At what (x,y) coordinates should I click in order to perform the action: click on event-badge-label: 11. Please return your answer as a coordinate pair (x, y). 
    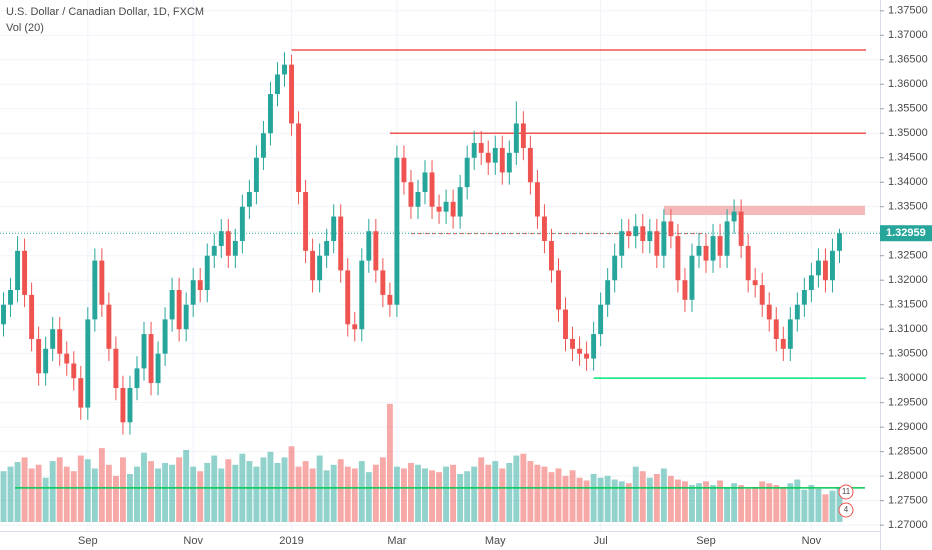
    Looking at the image, I should click on (846, 491).